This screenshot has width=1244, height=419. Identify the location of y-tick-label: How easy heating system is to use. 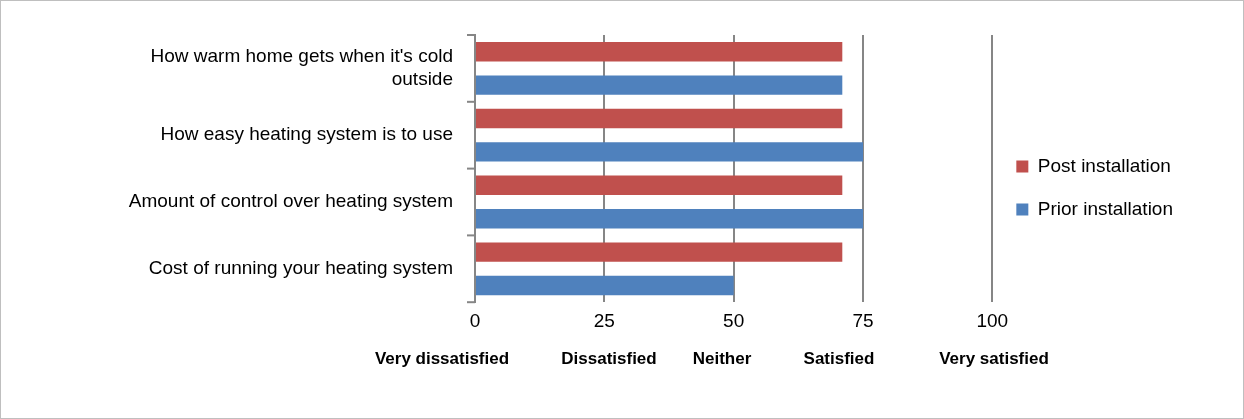
(306, 134).